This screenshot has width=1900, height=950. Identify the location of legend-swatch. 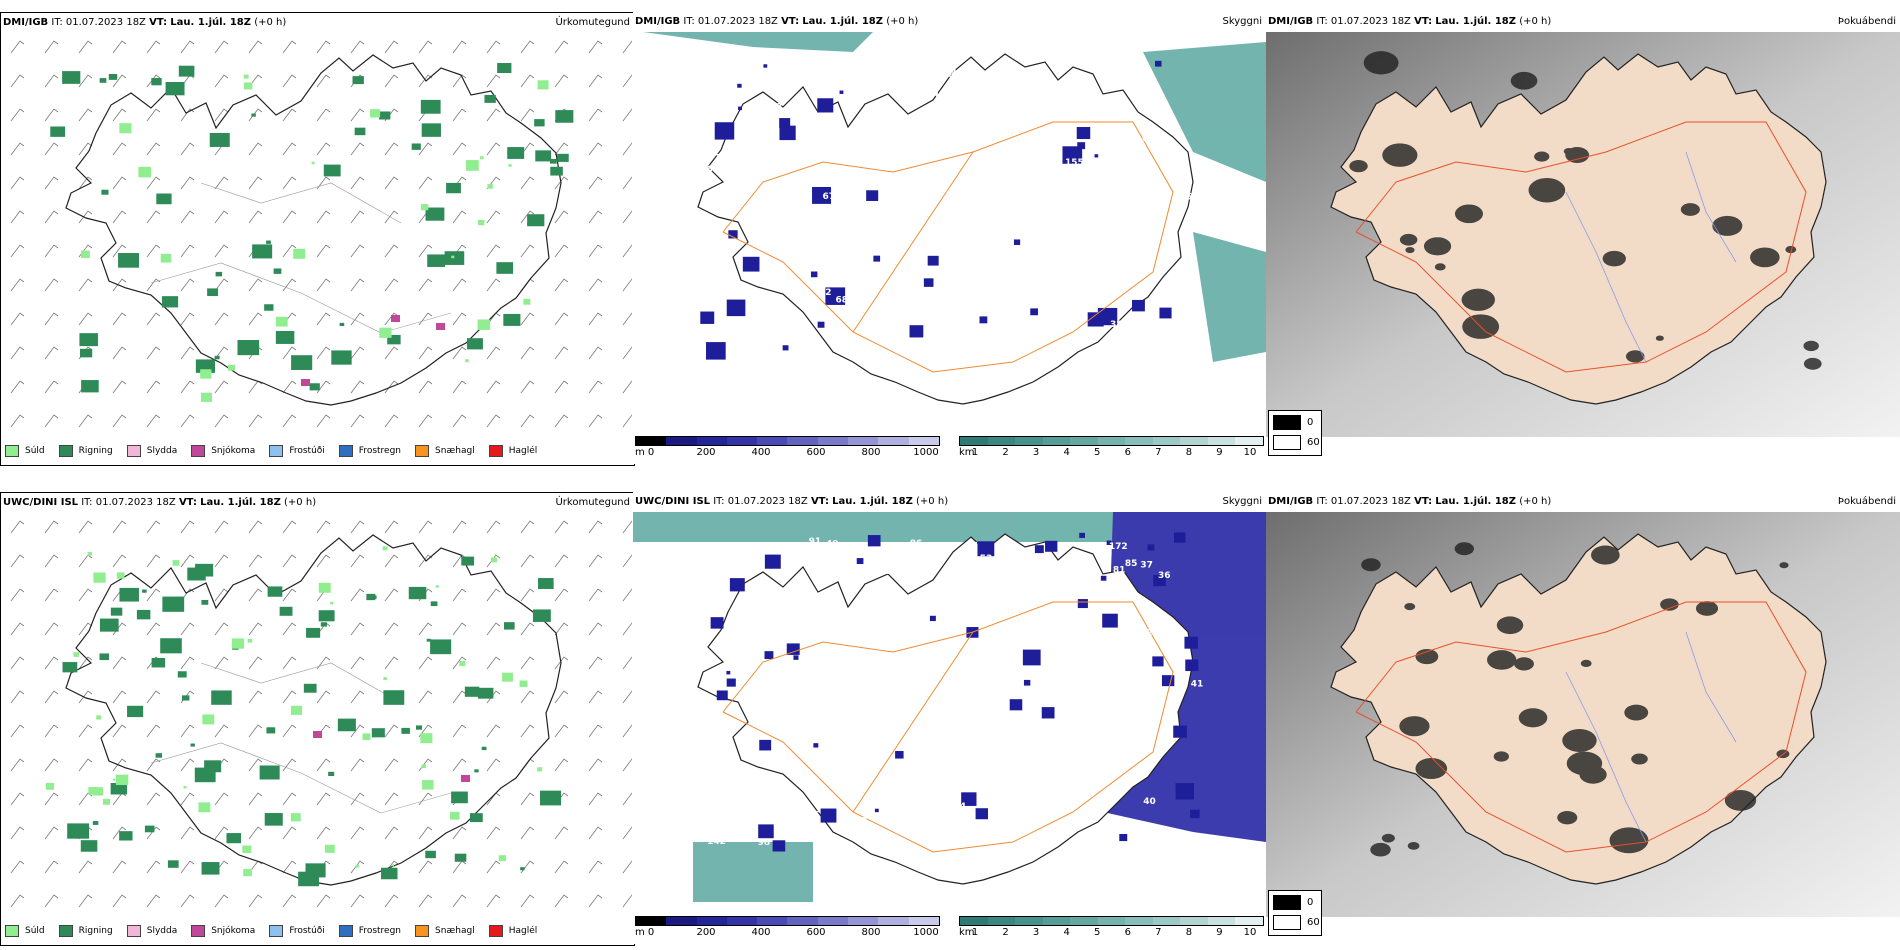
(133, 931).